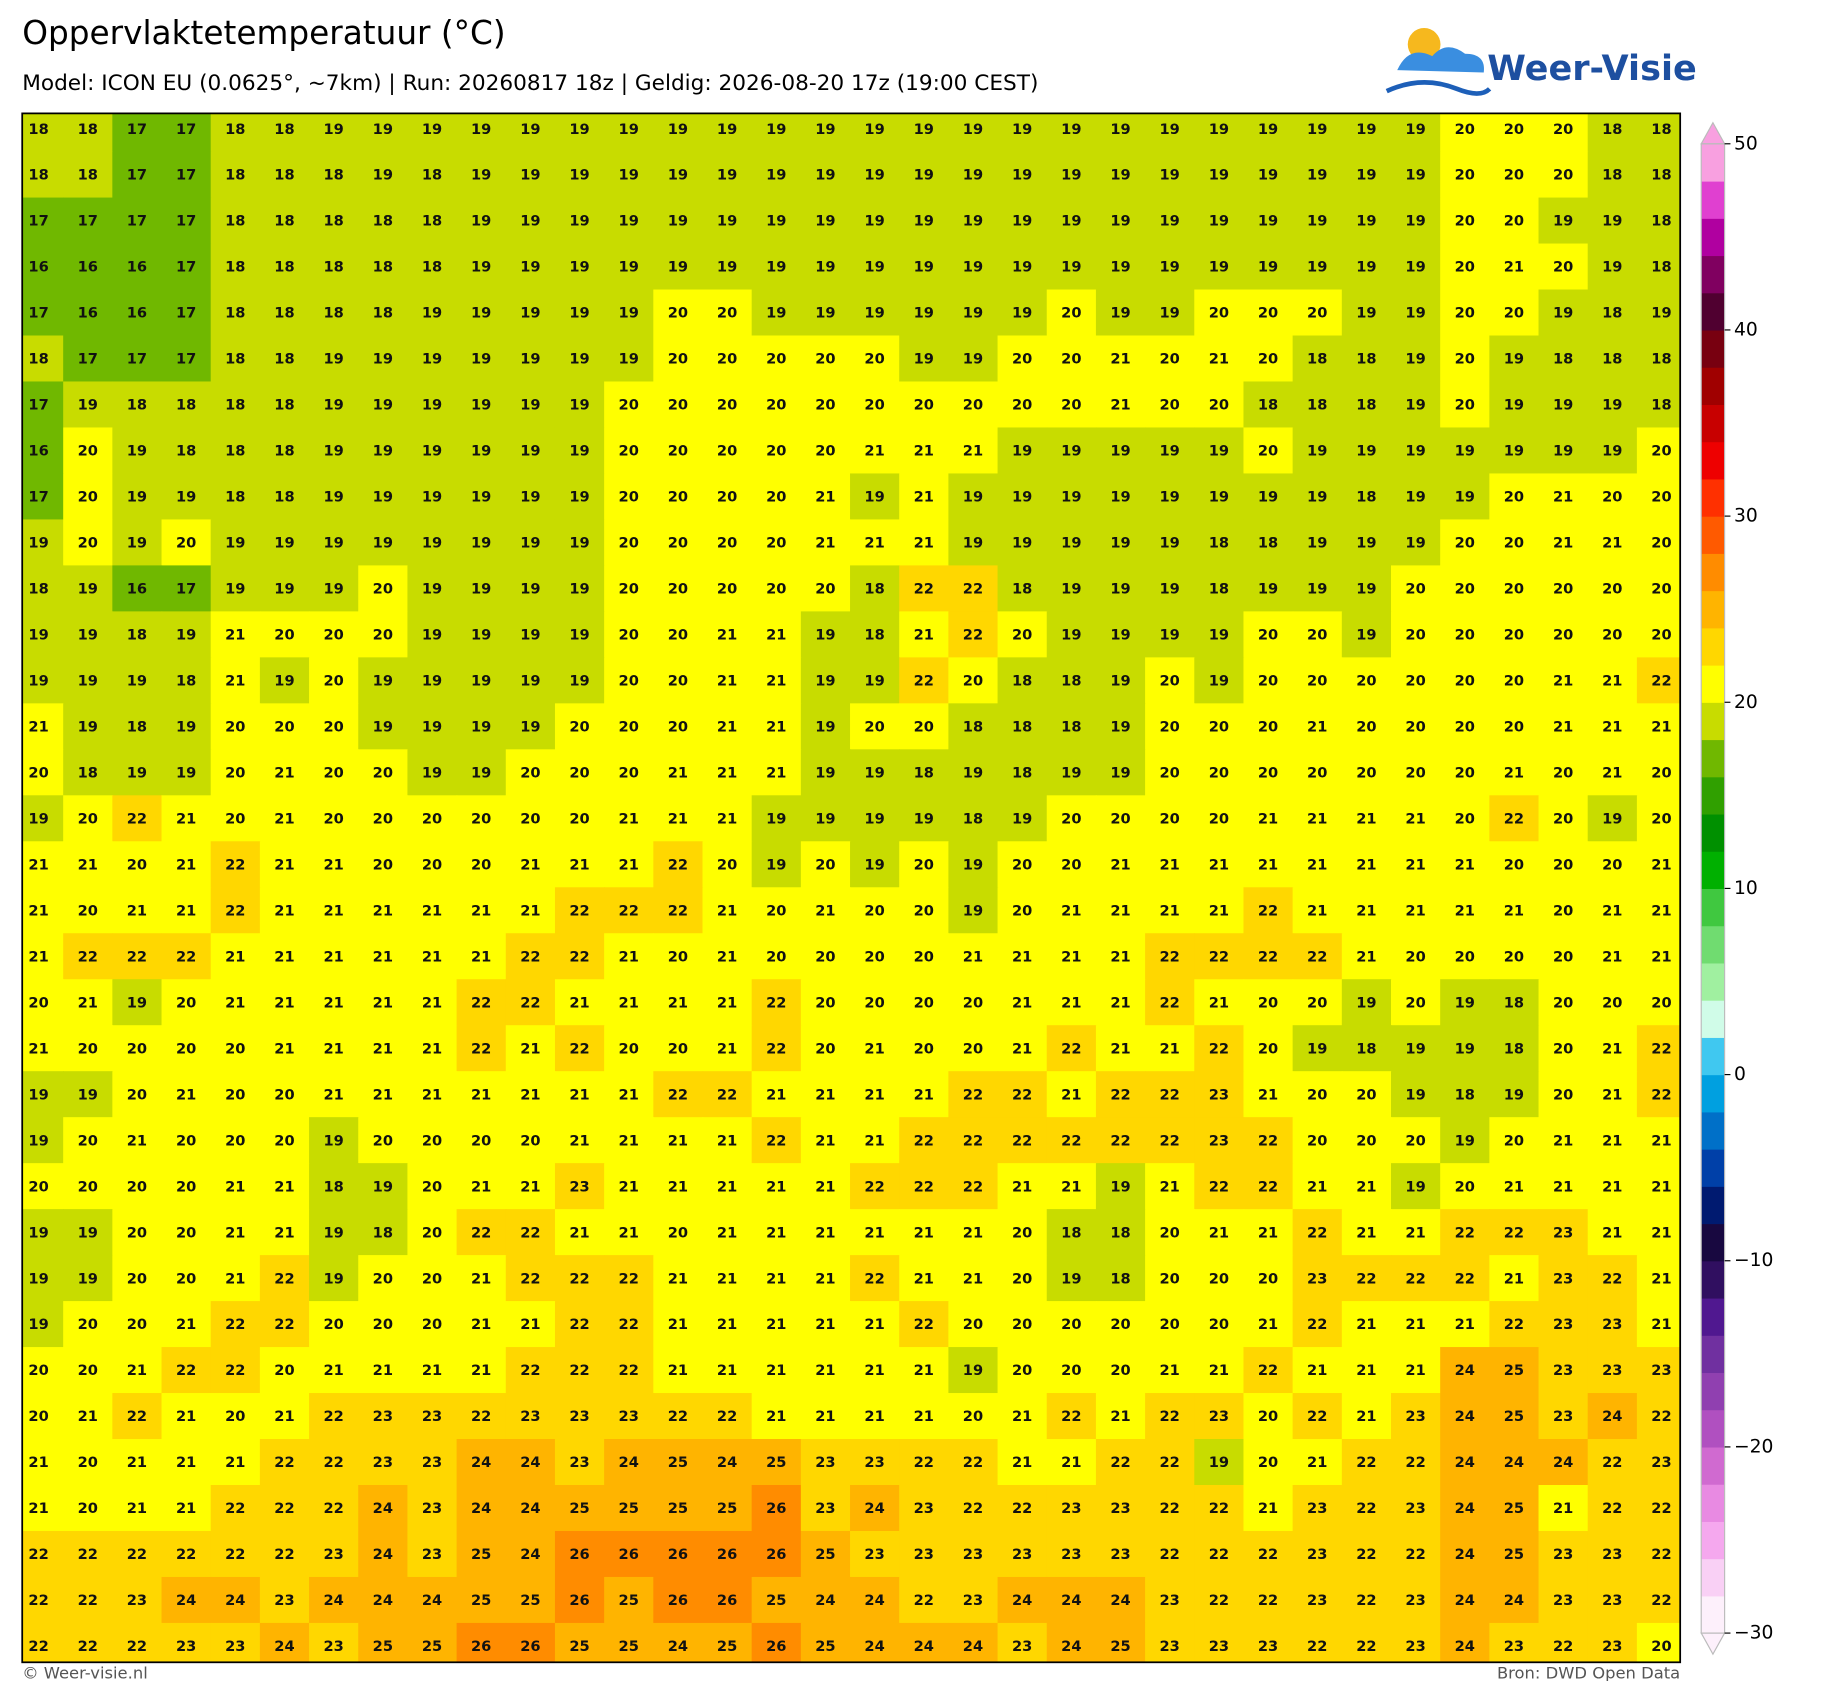 This screenshot has height=1681, width=1824. I want to click on temperature-label: 25, so click(481, 1554).